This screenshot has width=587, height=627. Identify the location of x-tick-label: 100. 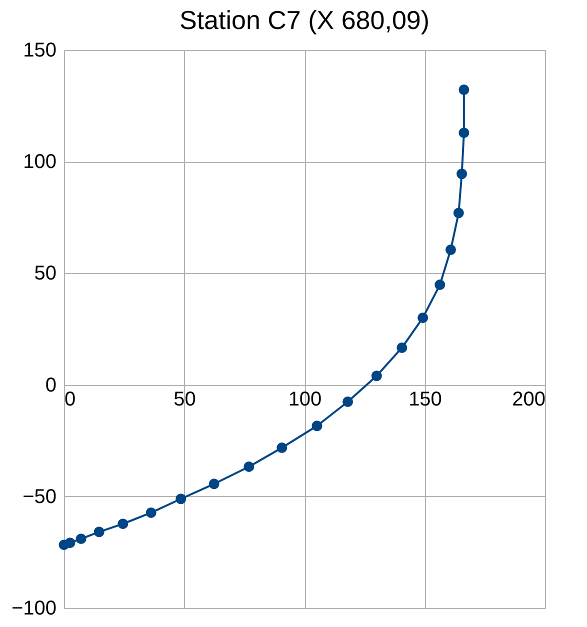
(305, 399).